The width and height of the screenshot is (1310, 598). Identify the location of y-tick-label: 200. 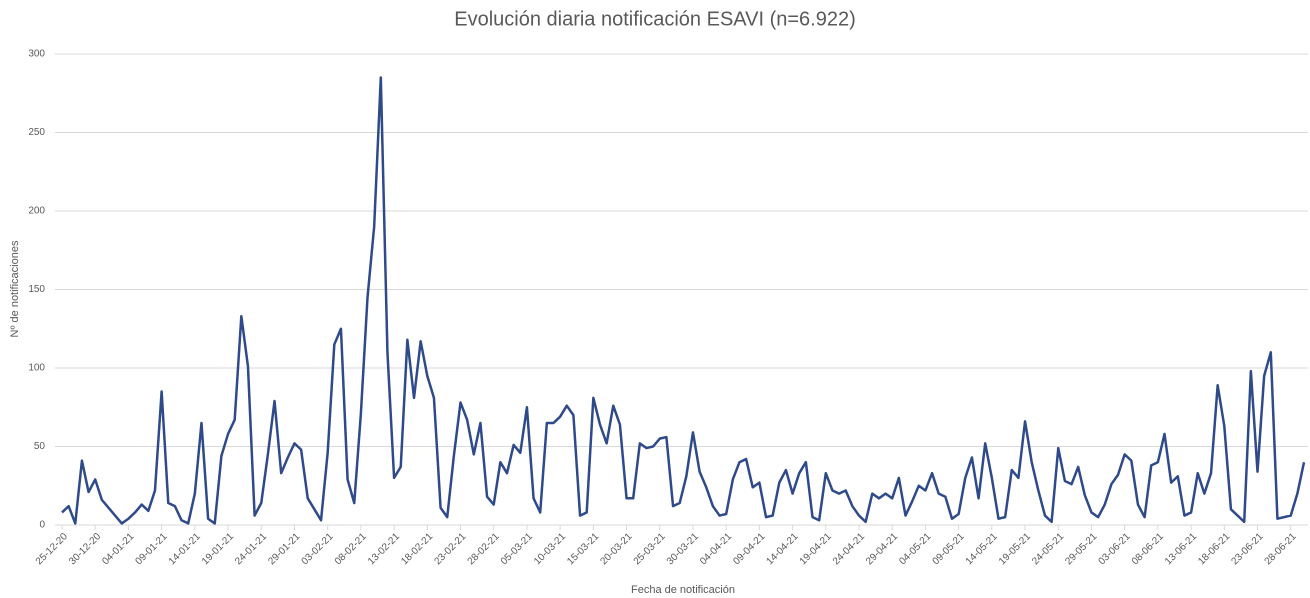
(36, 211).